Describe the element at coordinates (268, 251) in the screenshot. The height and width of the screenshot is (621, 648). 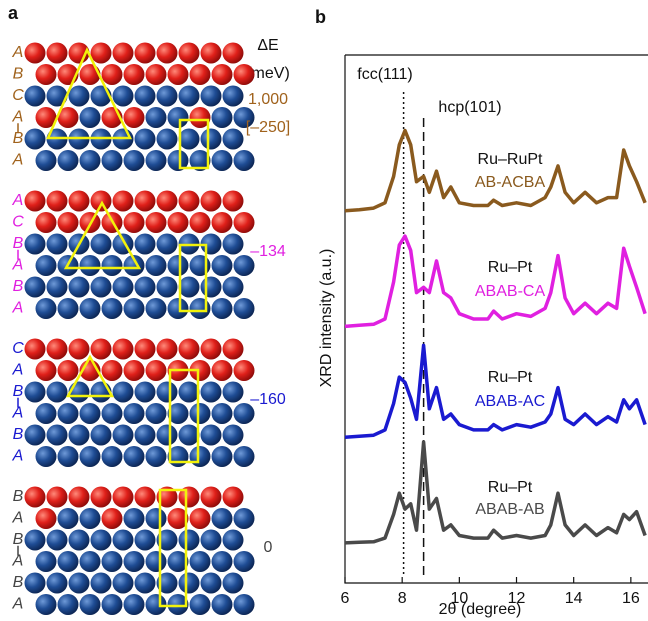
I see `energy-label: –134` at that location.